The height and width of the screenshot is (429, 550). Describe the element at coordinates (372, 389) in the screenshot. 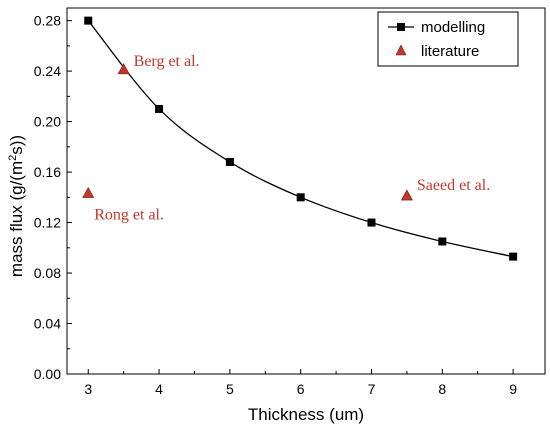

I see `x-tick-label: 7` at that location.